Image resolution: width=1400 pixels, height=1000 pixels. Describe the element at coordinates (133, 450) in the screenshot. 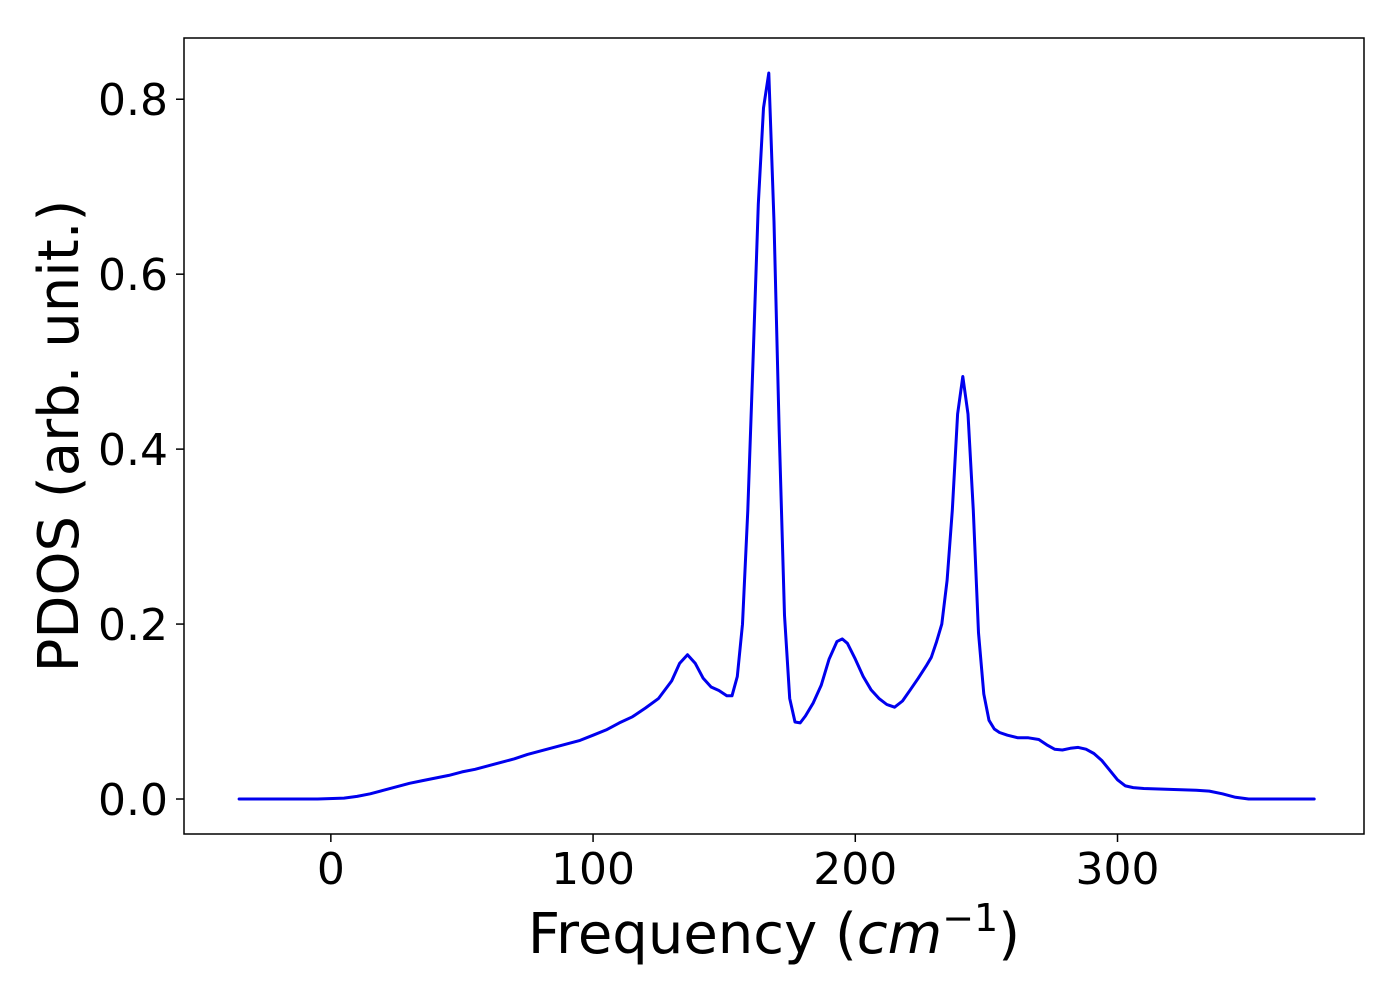

I see `y-tick-label: 0.4` at that location.